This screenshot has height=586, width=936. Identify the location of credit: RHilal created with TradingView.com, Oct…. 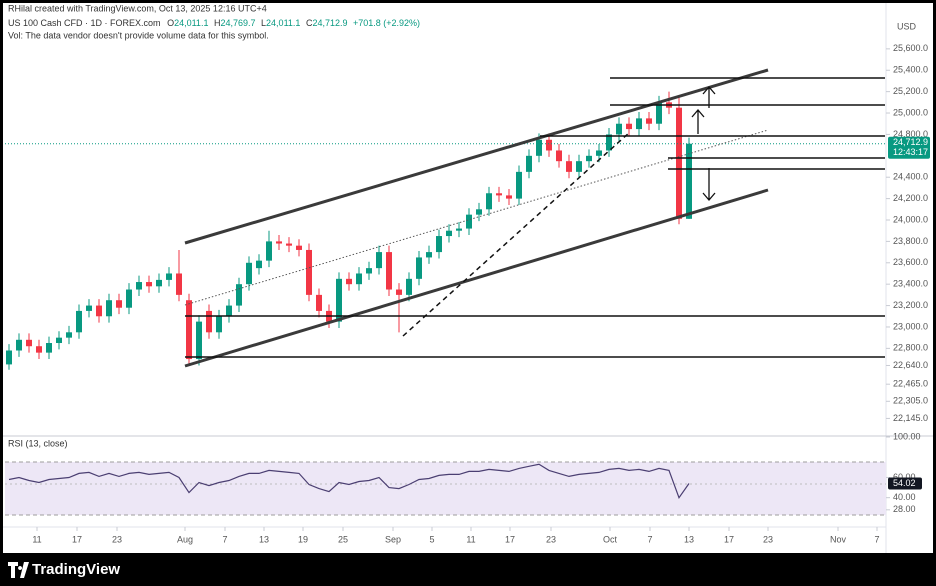
(137, 8).